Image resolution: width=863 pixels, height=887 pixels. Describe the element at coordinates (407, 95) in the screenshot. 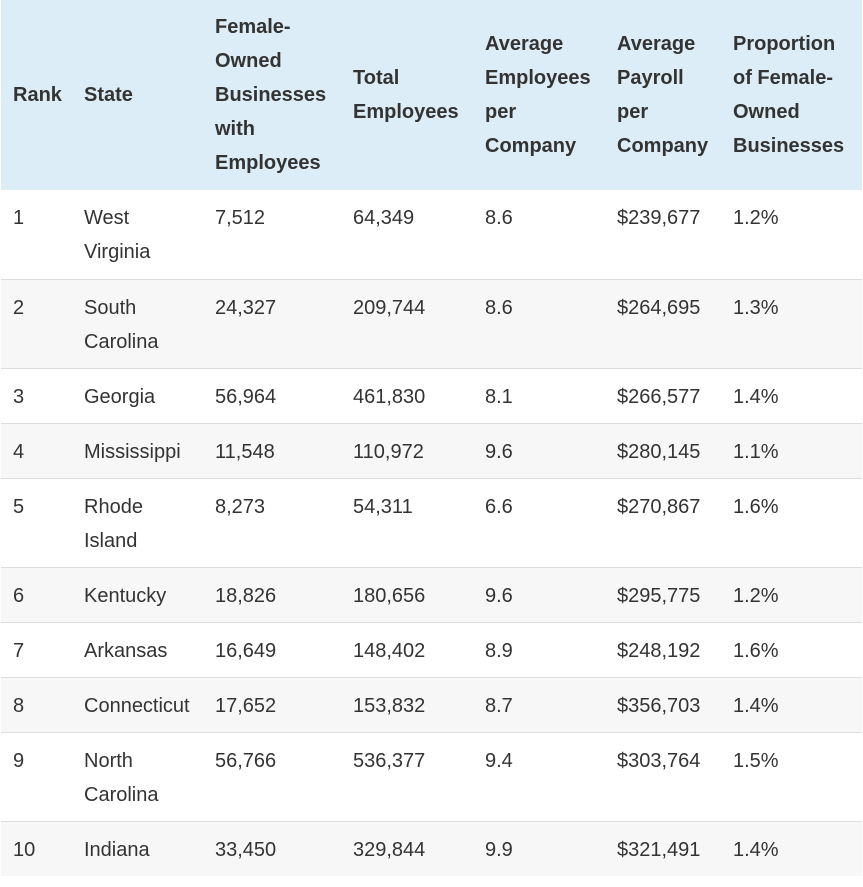

I see `header-total-employees: Total Employees` at that location.